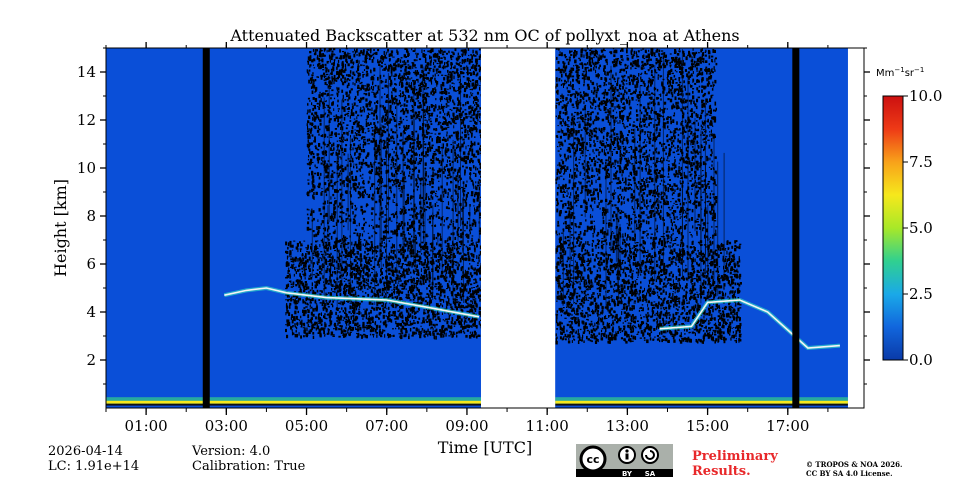  I want to click on colorbar-tick-label: 0.0, so click(921, 360).